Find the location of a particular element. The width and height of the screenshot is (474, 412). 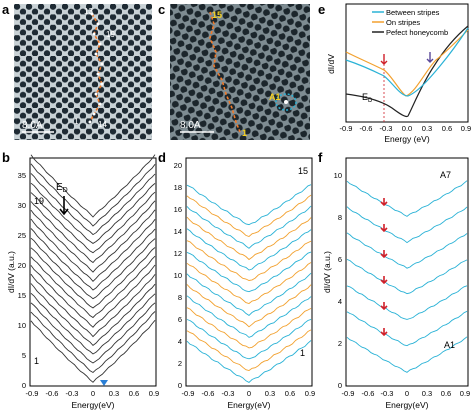

panel-letter-d: d is located at coordinates (162, 157).